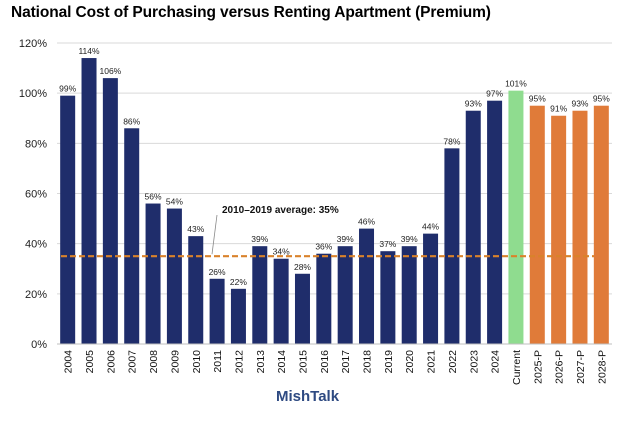 This screenshot has height=431, width=620. What do you see at coordinates (325, 362) in the screenshot?
I see `x-tick-label: 2016` at bounding box center [325, 362].